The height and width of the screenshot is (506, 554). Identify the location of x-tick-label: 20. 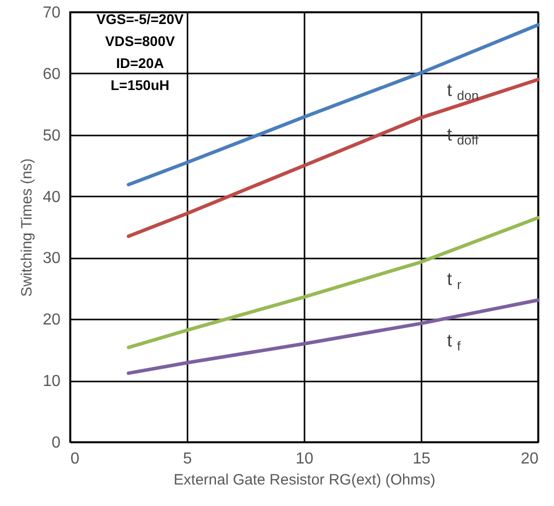
(529, 459).